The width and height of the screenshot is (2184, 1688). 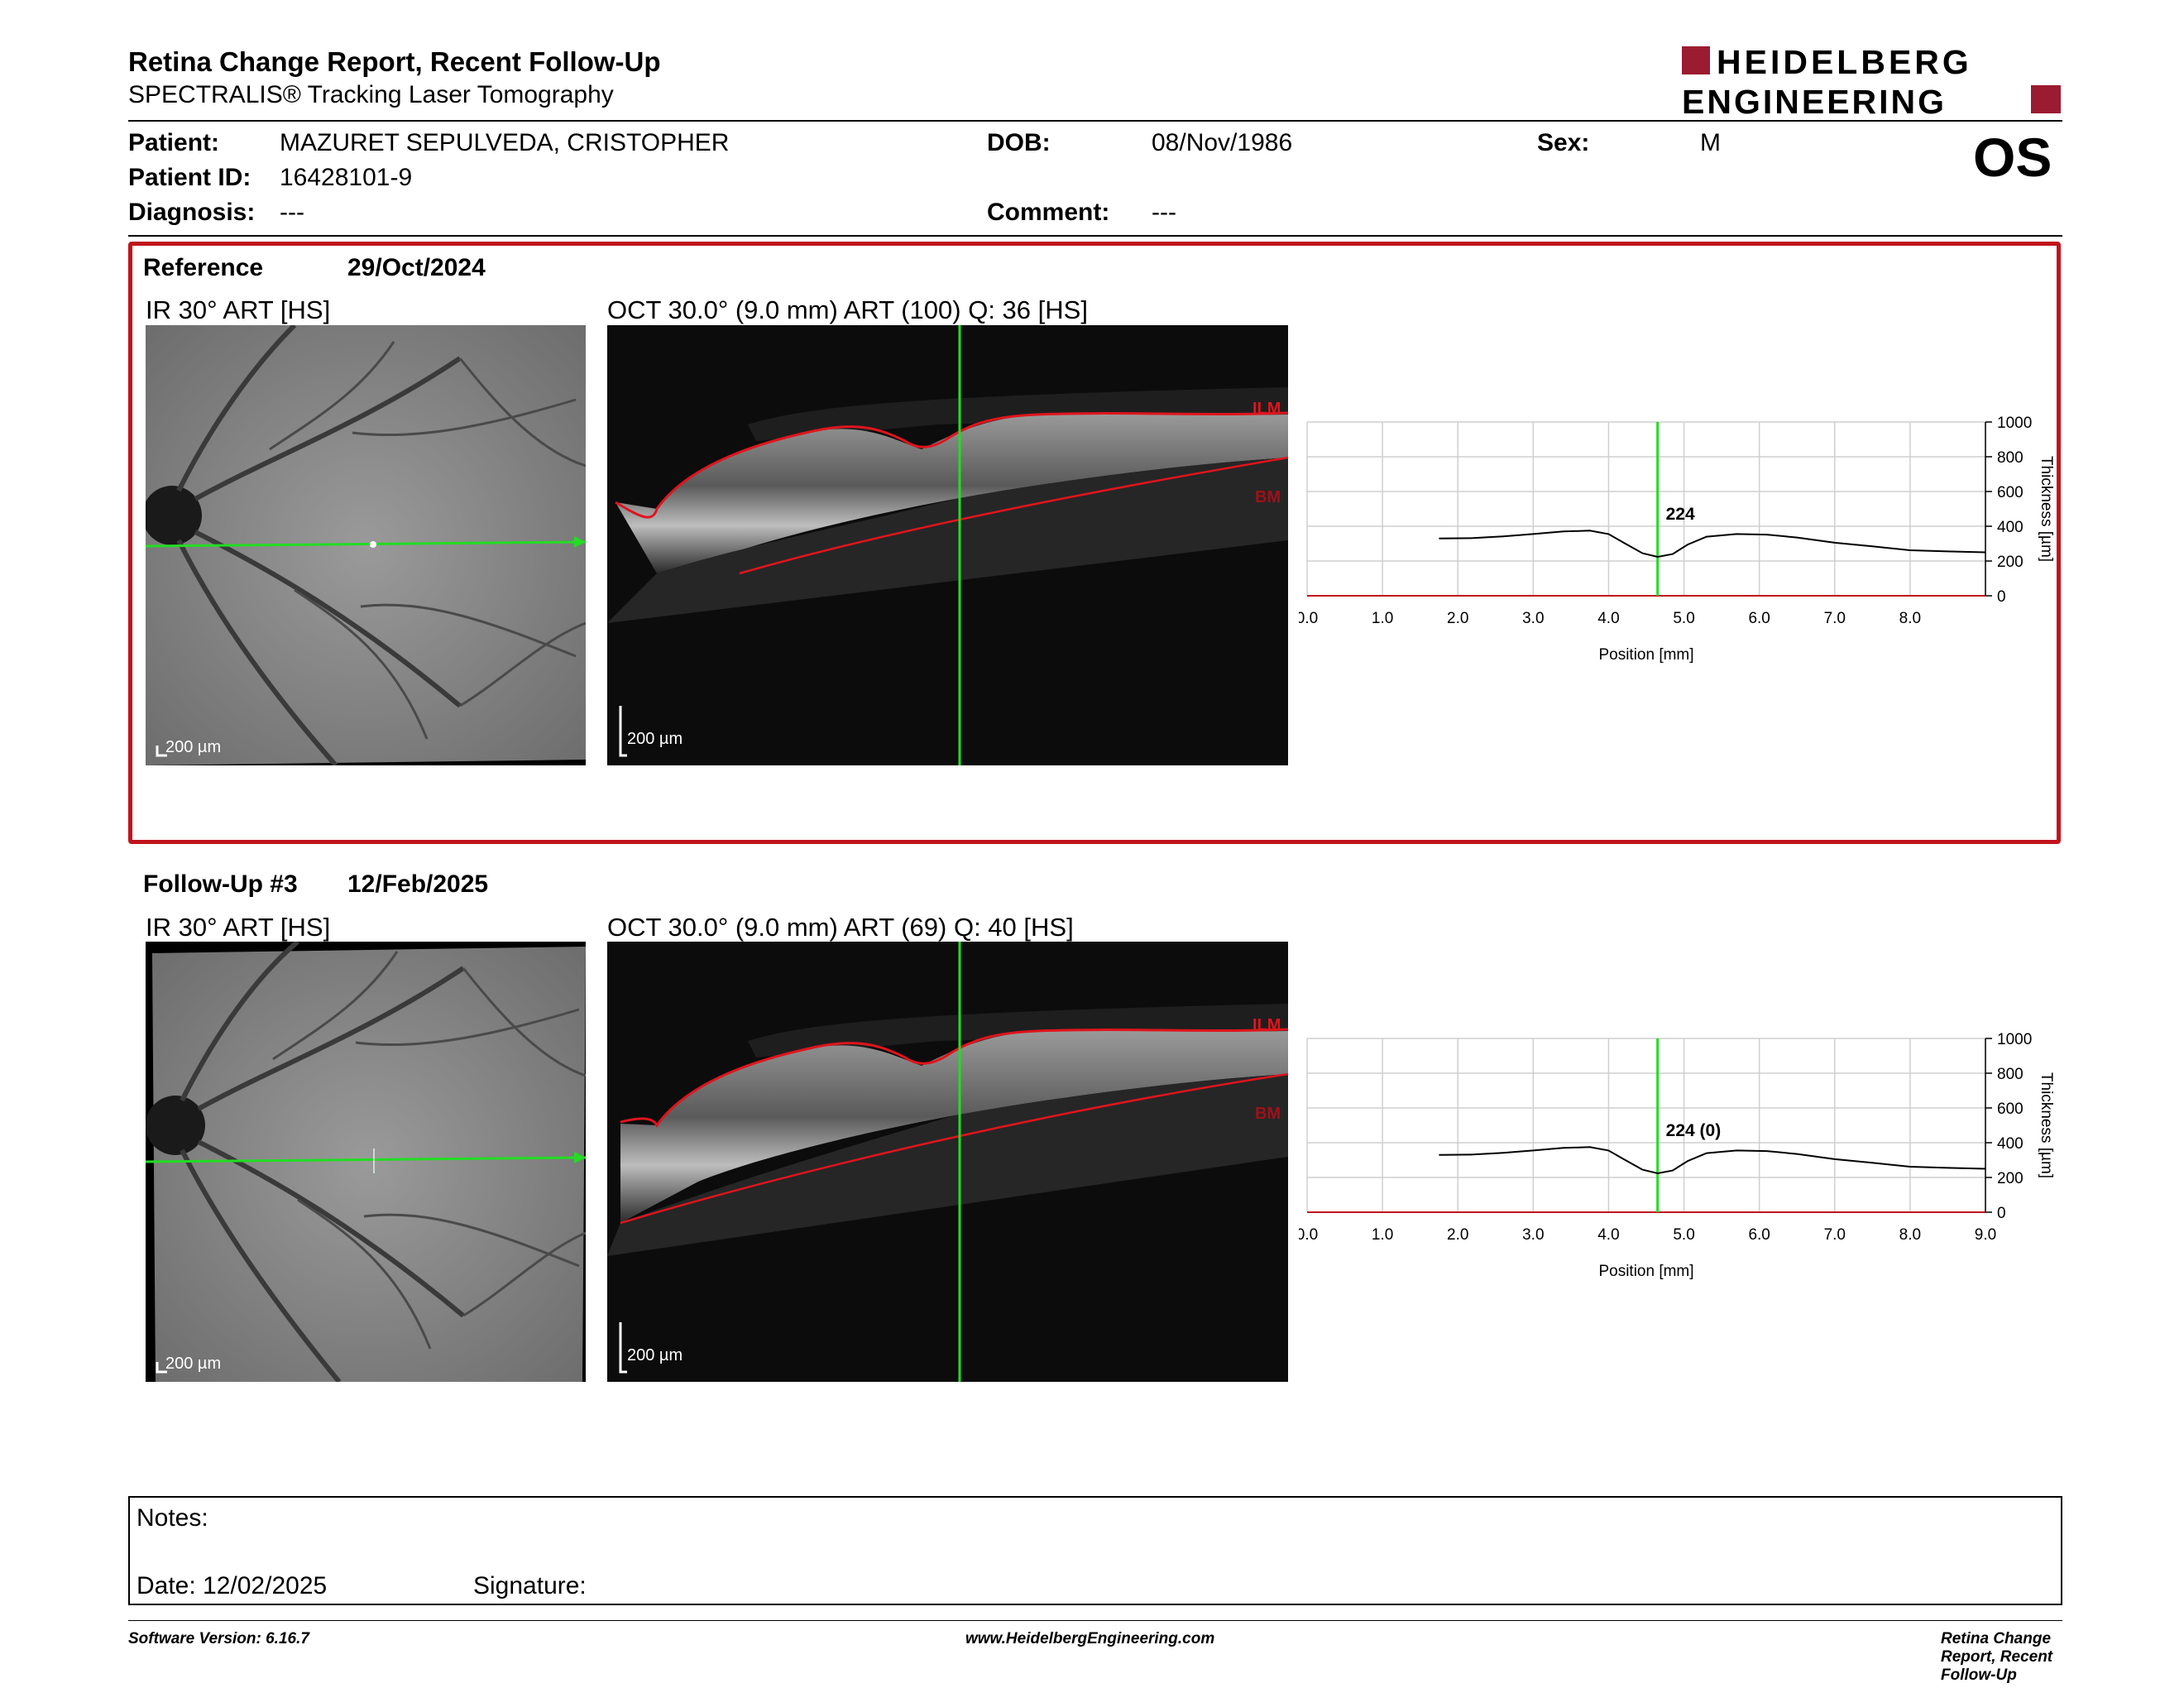 What do you see at coordinates (1048, 212) in the screenshot?
I see `comment-label: Comment:` at bounding box center [1048, 212].